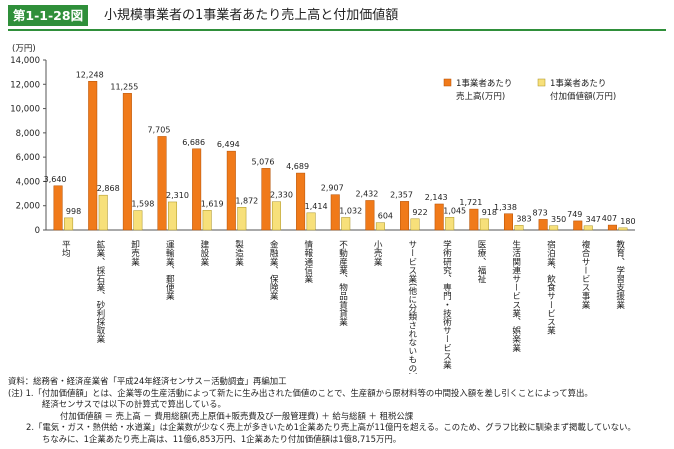 This screenshot has width=674, height=449. What do you see at coordinates (412, 307) in the screenshot?
I see `category-label: サービス業(他に分類されないもの)` at bounding box center [412, 307].